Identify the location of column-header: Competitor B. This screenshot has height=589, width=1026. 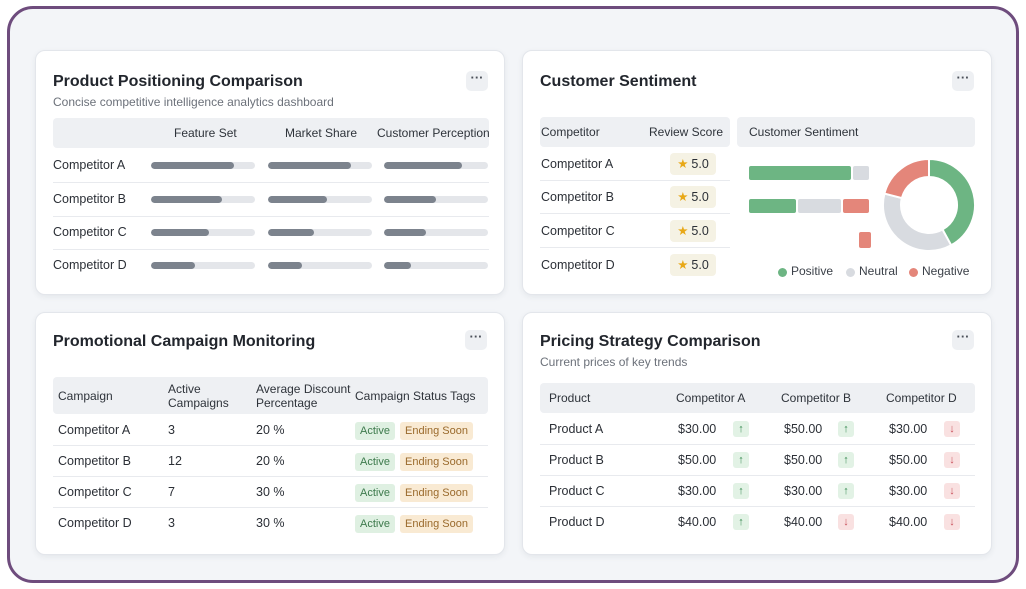
(816, 398).